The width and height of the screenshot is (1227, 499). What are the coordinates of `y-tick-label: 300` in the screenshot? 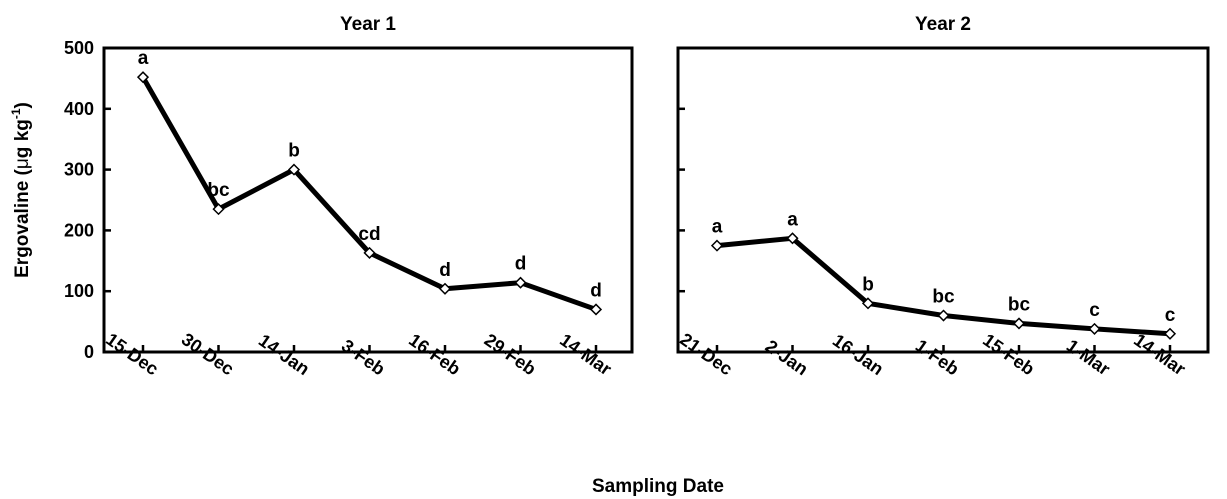 It's located at (79, 170).